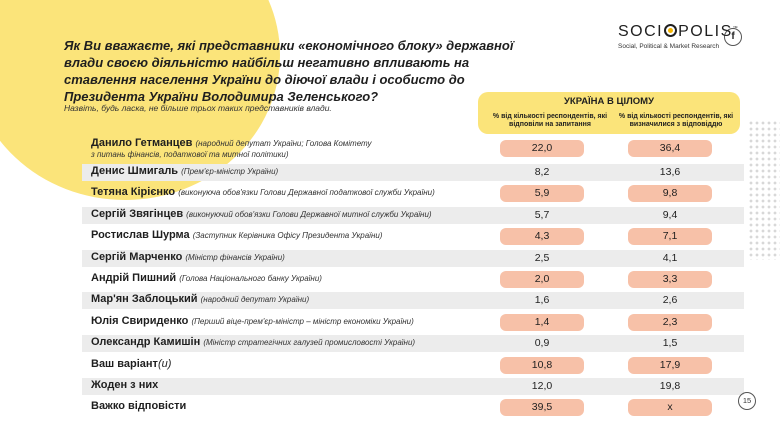  I want to click on value-decided: 7,1, so click(670, 237).